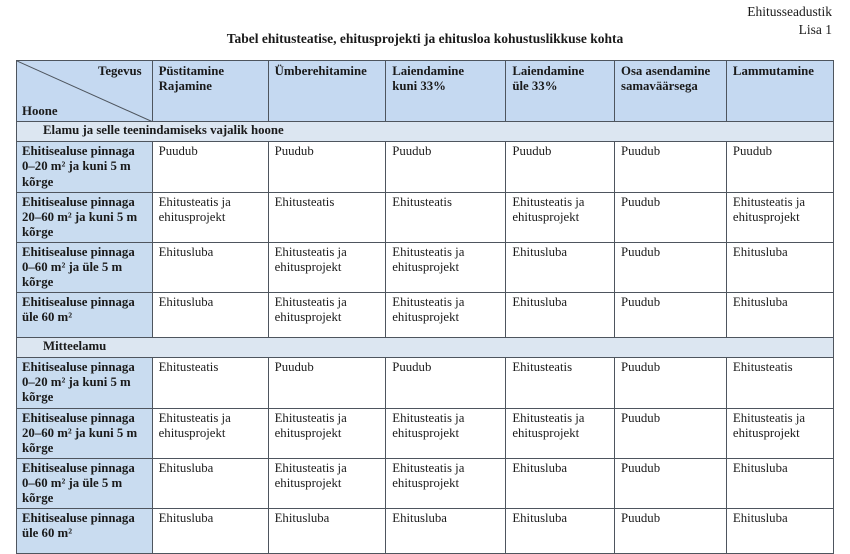 The width and height of the screenshot is (850, 554). Describe the element at coordinates (560, 91) in the screenshot. I see `column-header-laiendamine-yle-33: Laiendamine üle 33%` at that location.